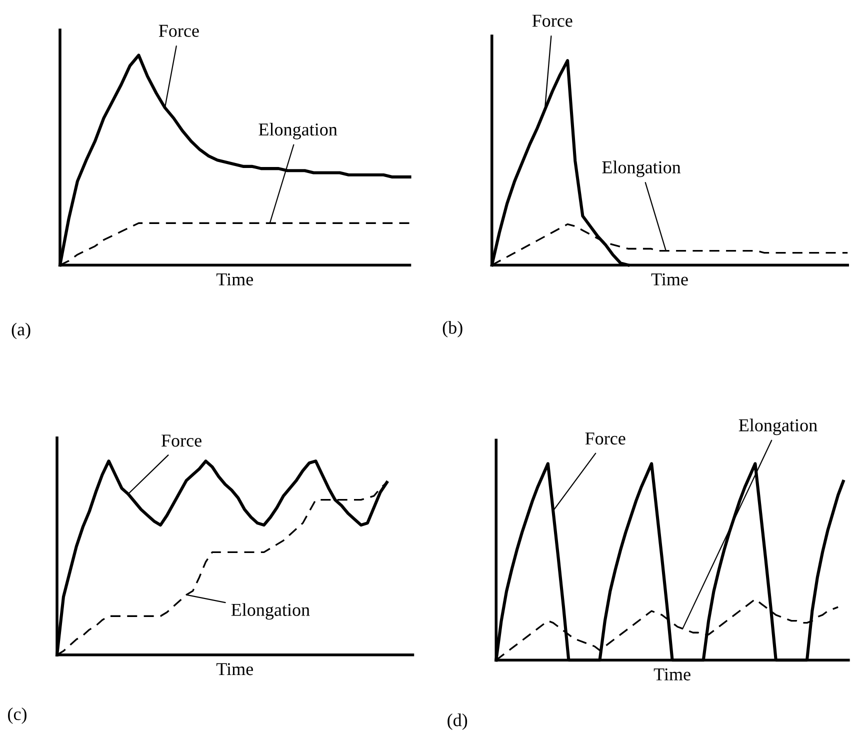 This screenshot has height=751, width=851. What do you see at coordinates (458, 722) in the screenshot?
I see `text: (d)` at bounding box center [458, 722].